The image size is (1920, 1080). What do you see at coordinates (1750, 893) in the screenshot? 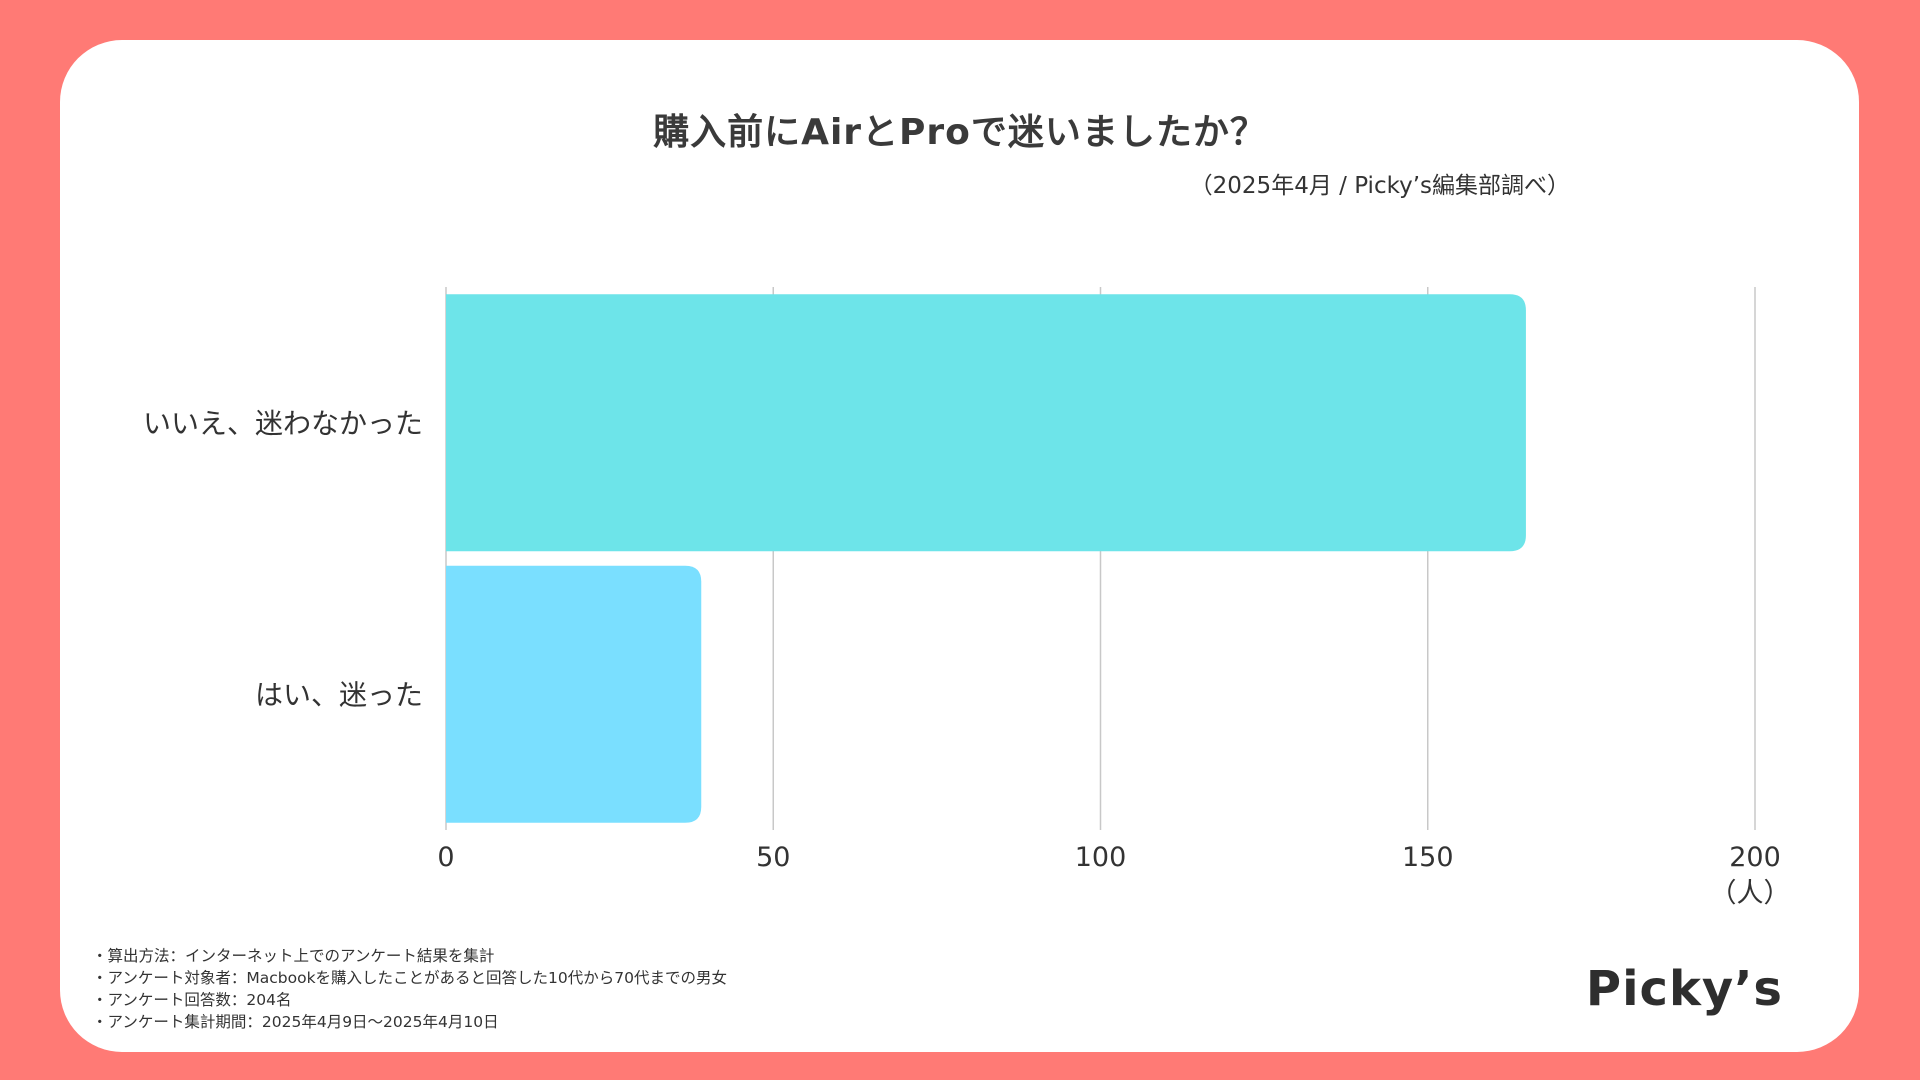
I see `x-axis-unit-label: （人）` at bounding box center [1750, 893].